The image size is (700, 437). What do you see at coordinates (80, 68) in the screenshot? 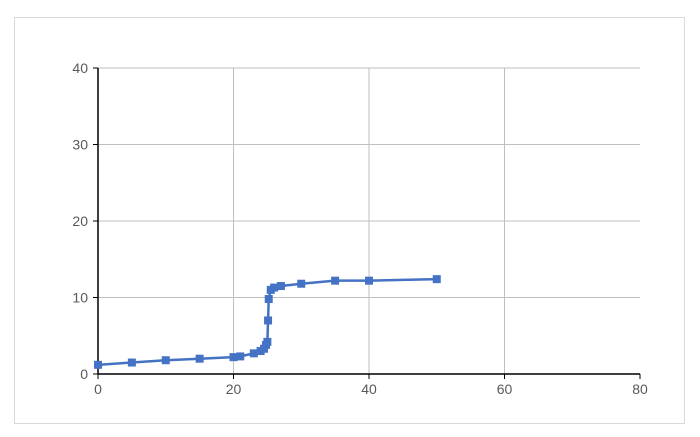
I see `y-tick-label: 40` at bounding box center [80, 68].